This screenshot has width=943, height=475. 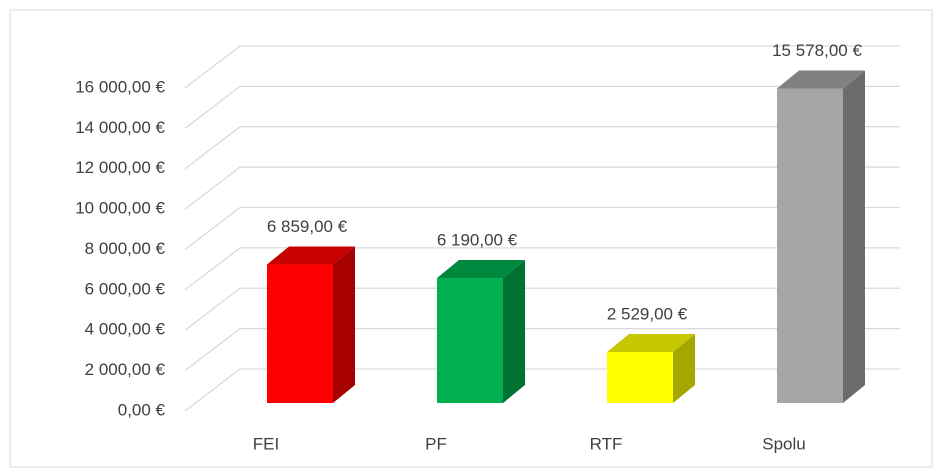 I want to click on y-tick-label: 0,00 €, so click(x=142, y=409).